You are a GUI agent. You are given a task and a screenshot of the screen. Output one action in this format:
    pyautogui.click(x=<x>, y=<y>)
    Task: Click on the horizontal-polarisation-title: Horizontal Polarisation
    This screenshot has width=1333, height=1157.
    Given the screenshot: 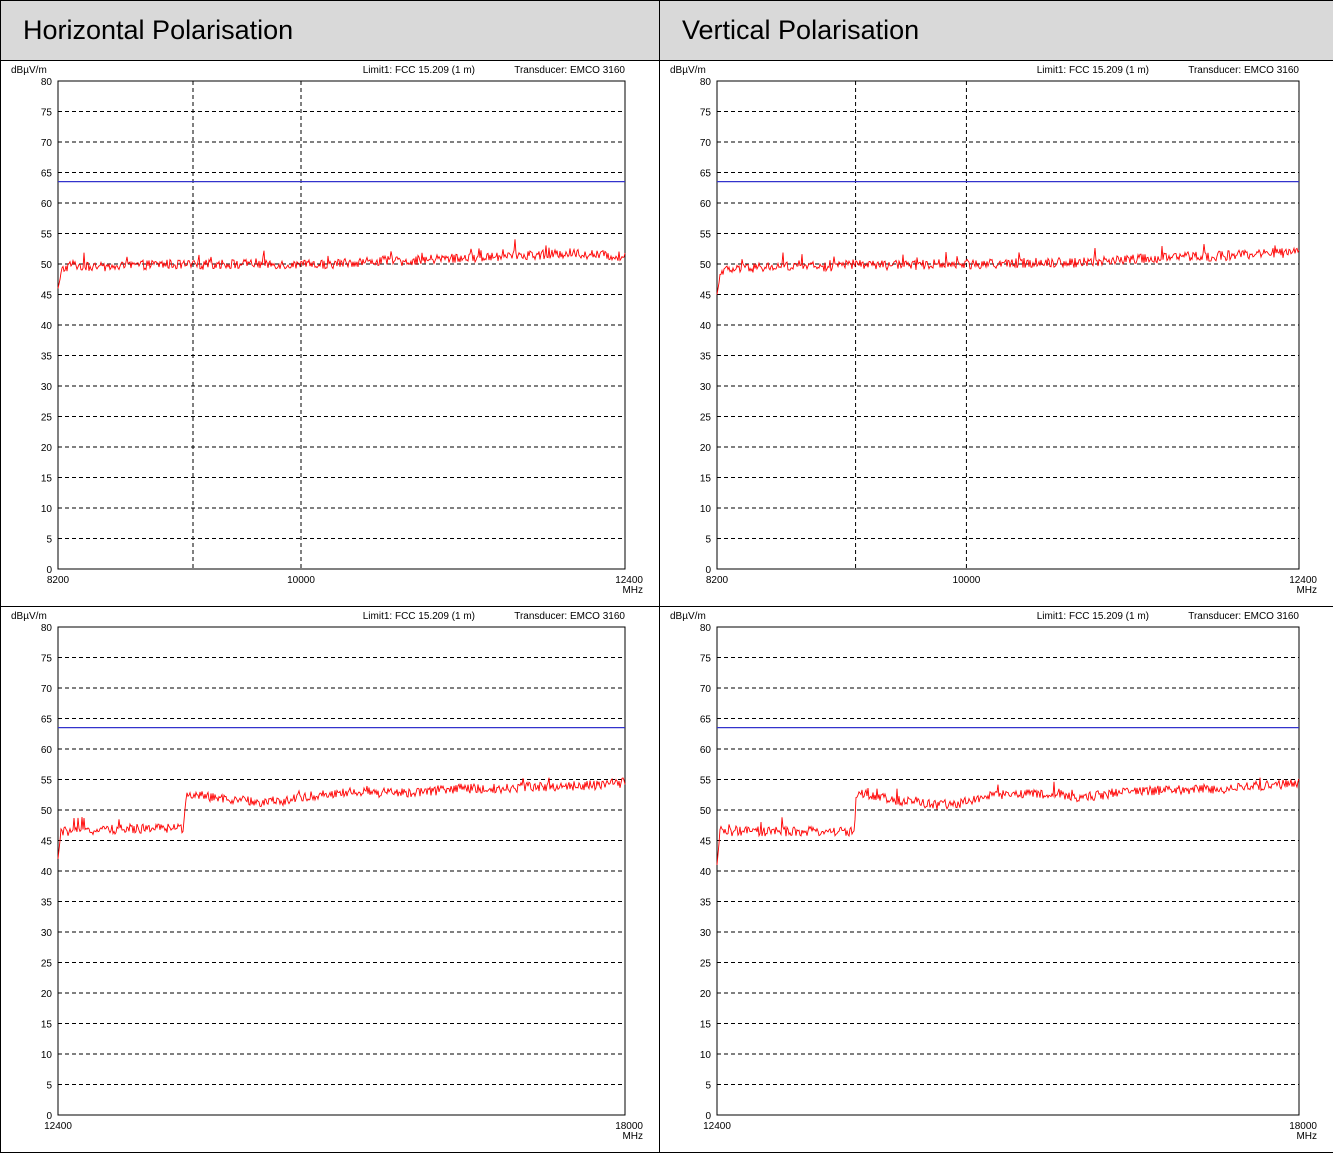 What is the action you would take?
    pyautogui.click(x=158, y=30)
    